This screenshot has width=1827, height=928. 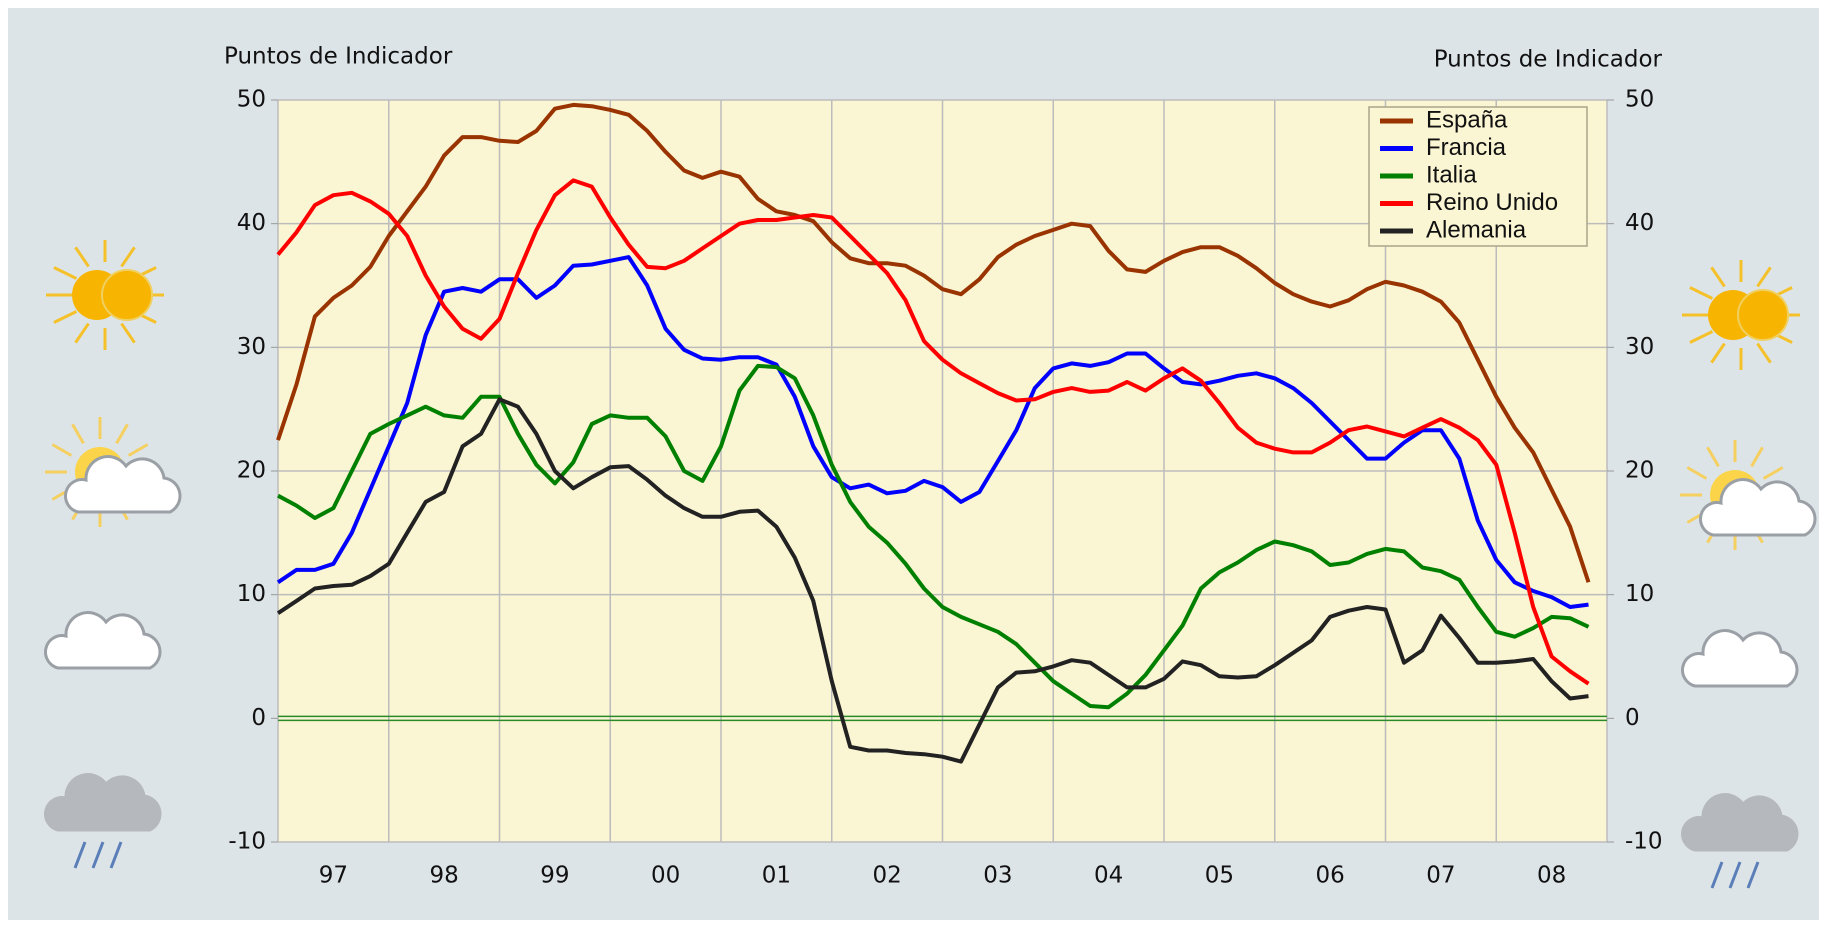 What do you see at coordinates (1632, 718) in the screenshot?
I see `y2-tick-label: 0` at bounding box center [1632, 718].